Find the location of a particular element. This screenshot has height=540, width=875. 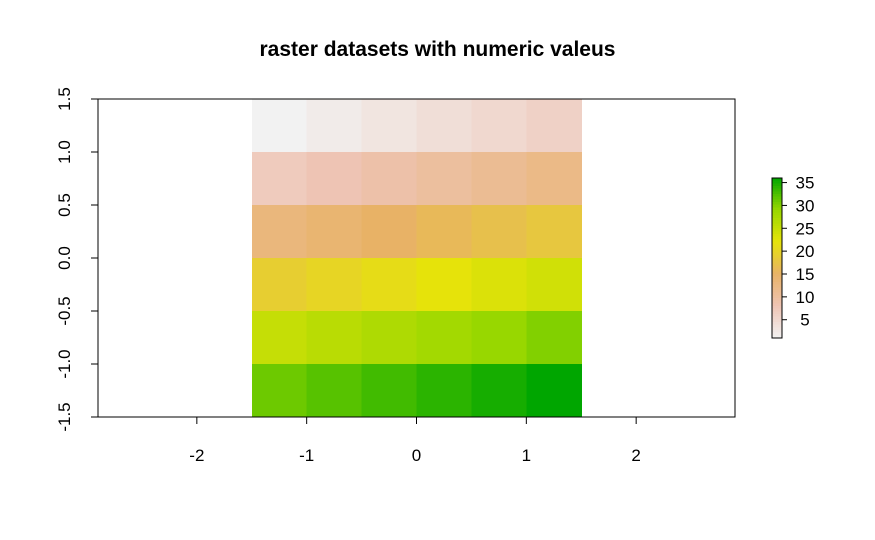

legend-tick-label: 25 is located at coordinates (805, 228).